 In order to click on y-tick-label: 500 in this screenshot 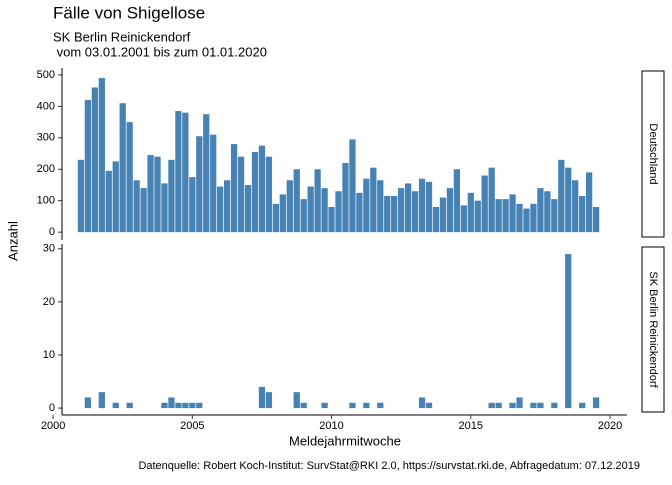, I will do `click(46, 75)`.